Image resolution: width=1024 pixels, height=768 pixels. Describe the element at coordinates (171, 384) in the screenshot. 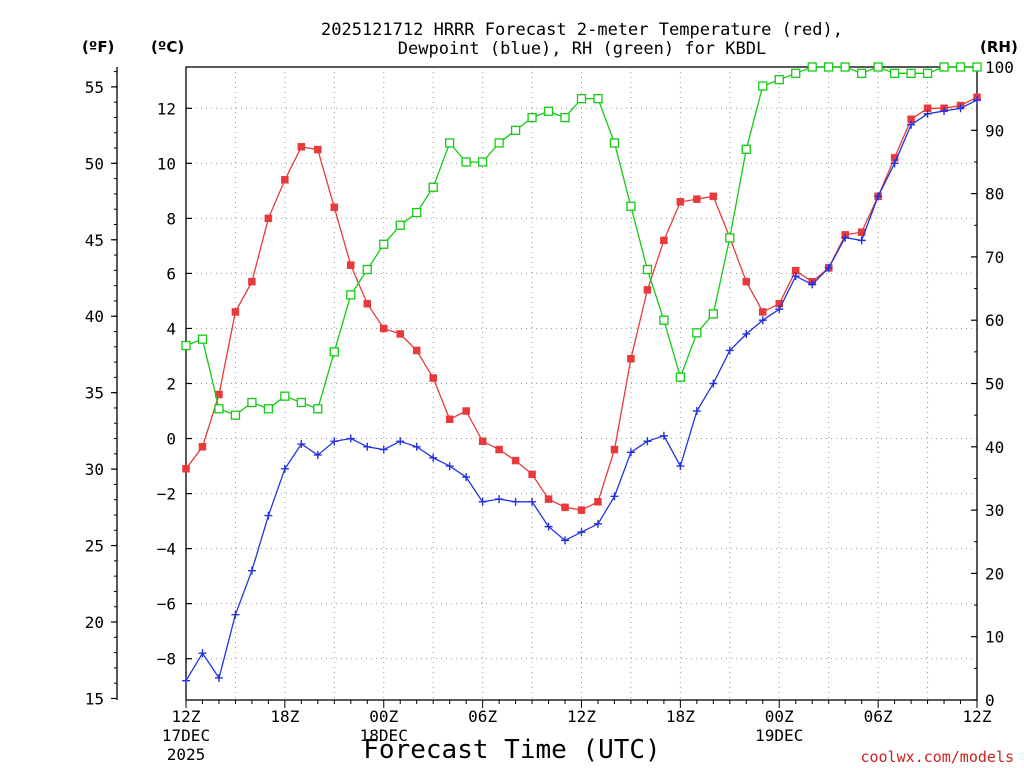

I see `celsius-tick-label: 2` at that location.